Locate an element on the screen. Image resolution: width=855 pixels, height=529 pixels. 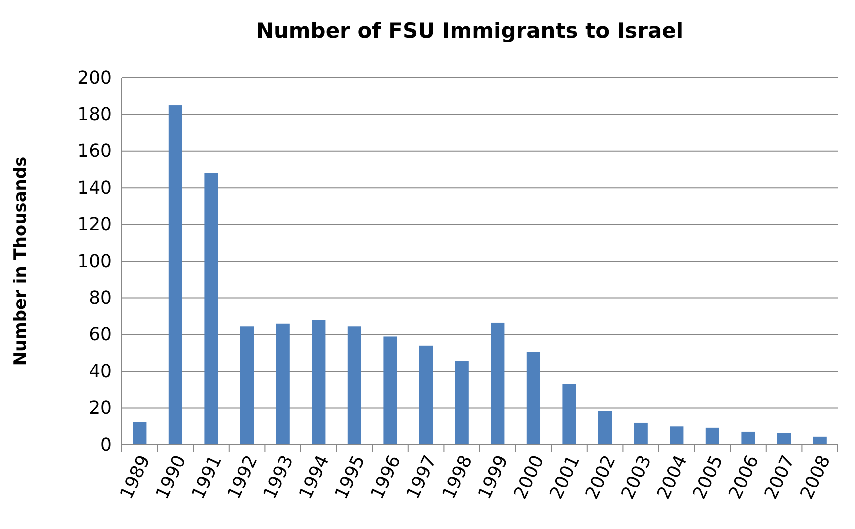
x-tick-label: 1989 is located at coordinates (135, 477).